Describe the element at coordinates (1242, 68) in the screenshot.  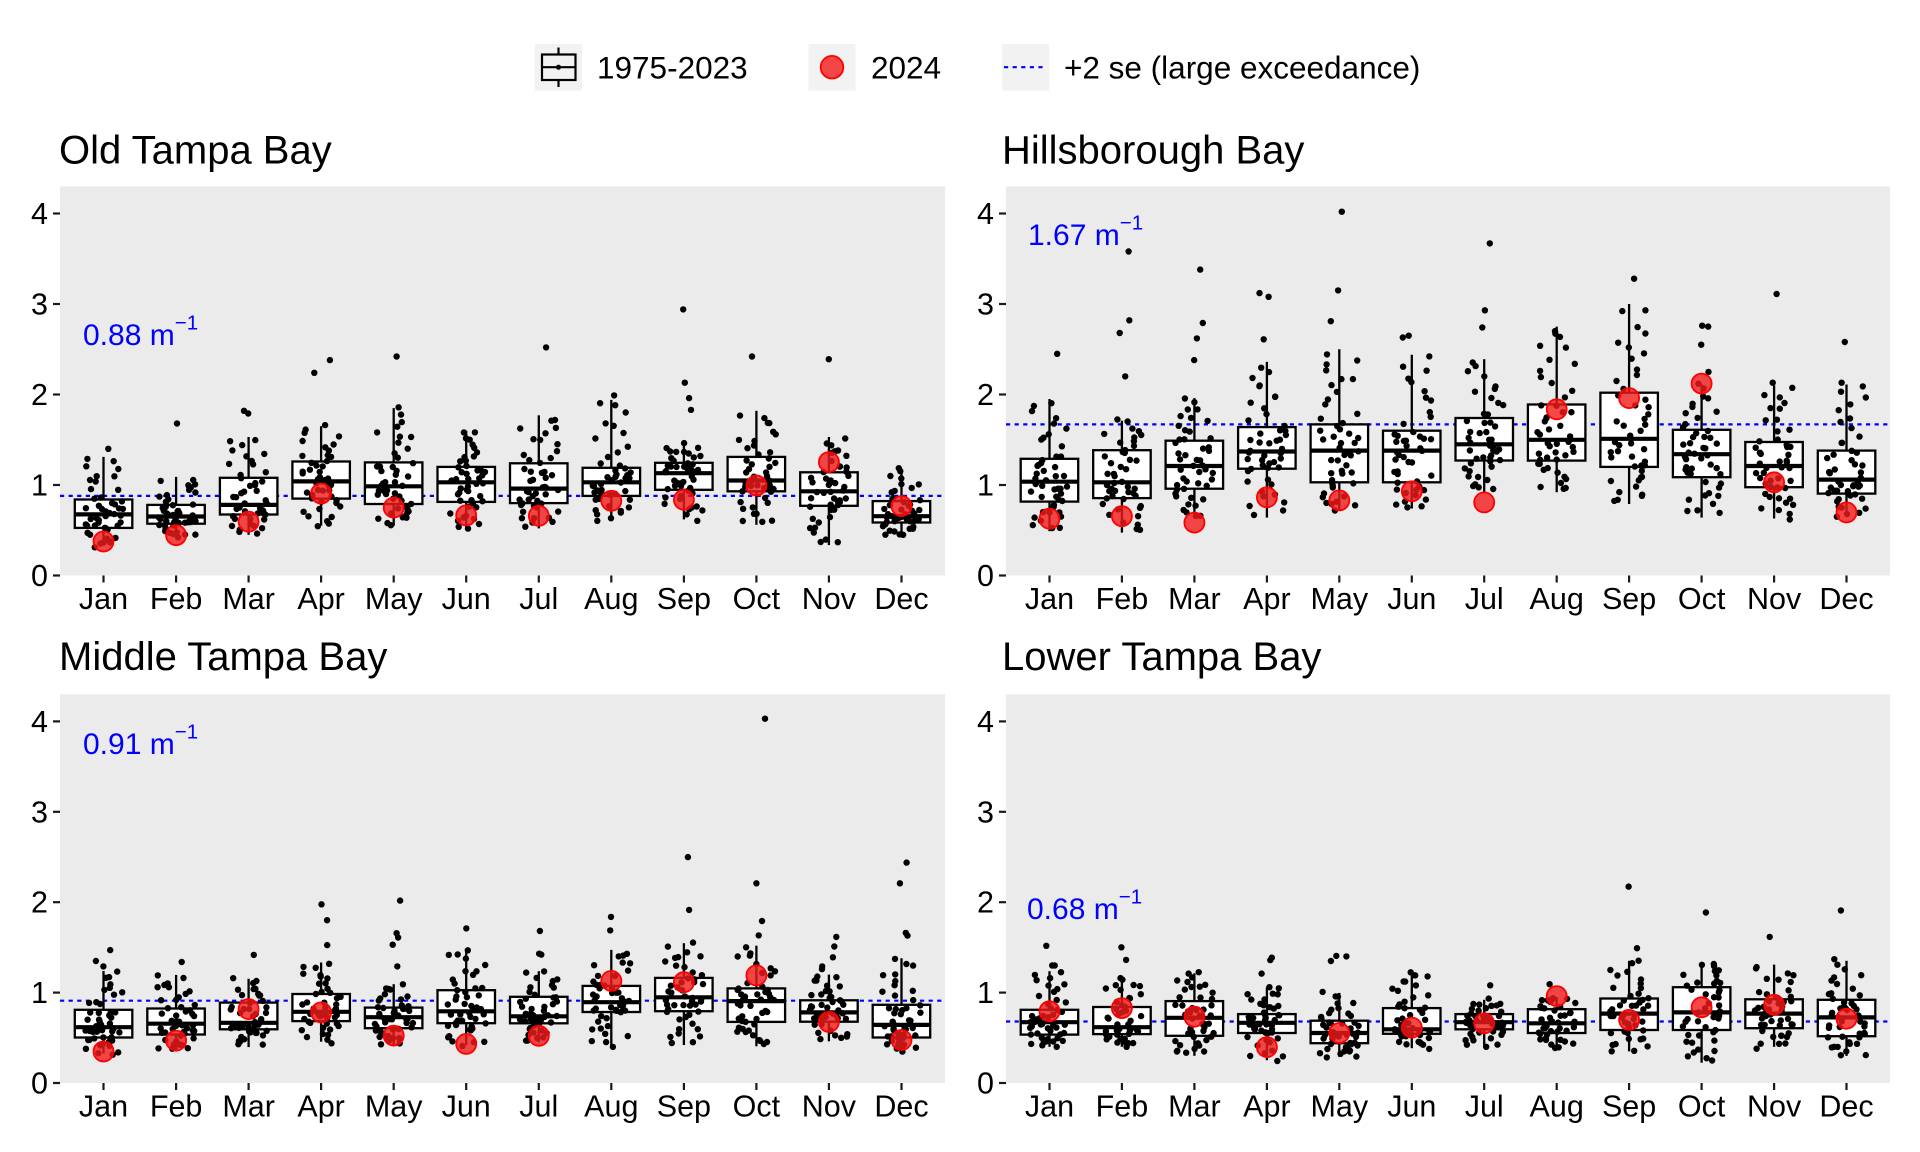
I see `svg-text: +2 se (large exceedance)` at that location.